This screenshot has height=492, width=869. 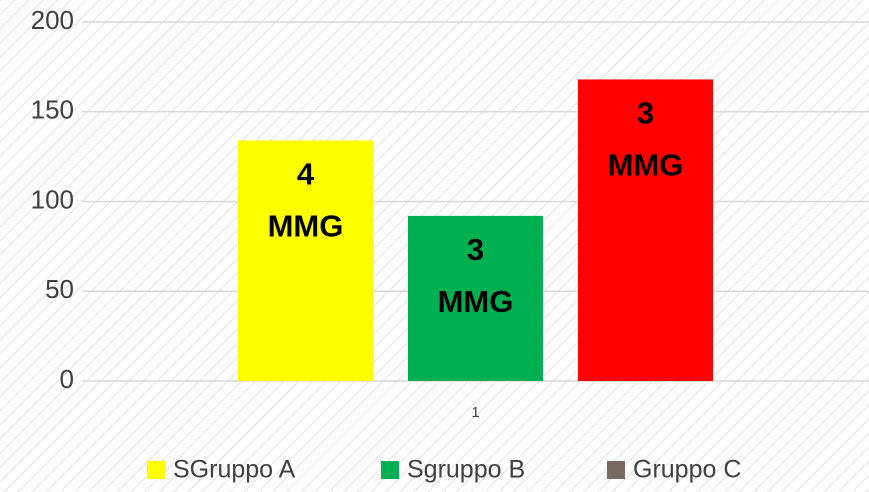 What do you see at coordinates (466, 470) in the screenshot?
I see `legend-label: Sgruppo B` at bounding box center [466, 470].